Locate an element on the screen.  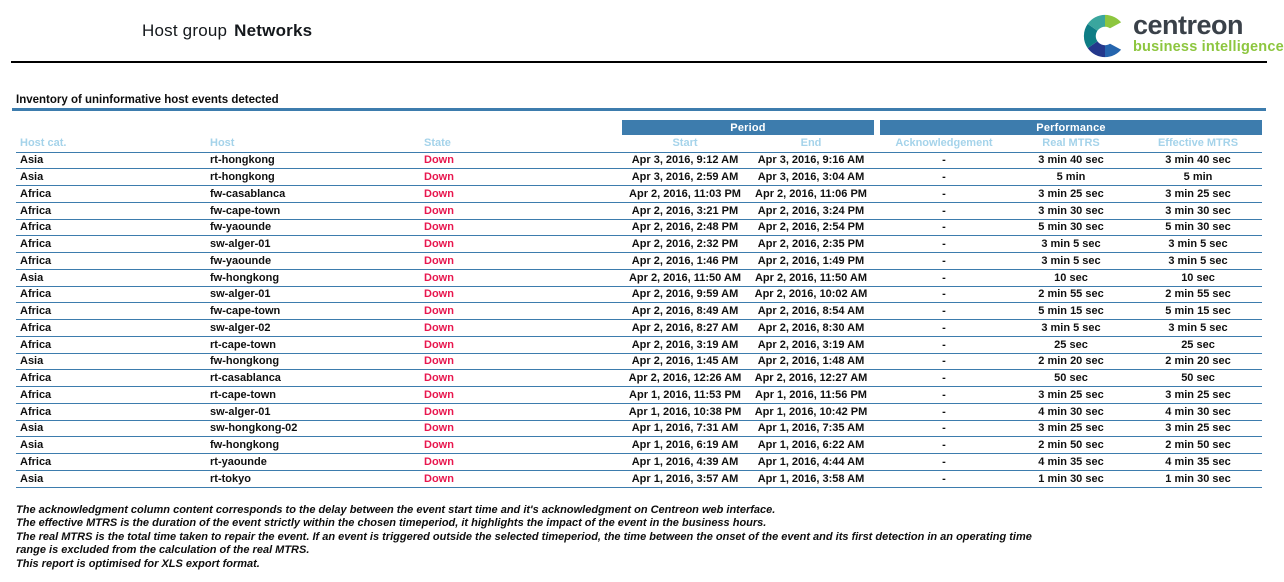
real-mtrs-cell: 2 min 20 sec is located at coordinates (1071, 362).